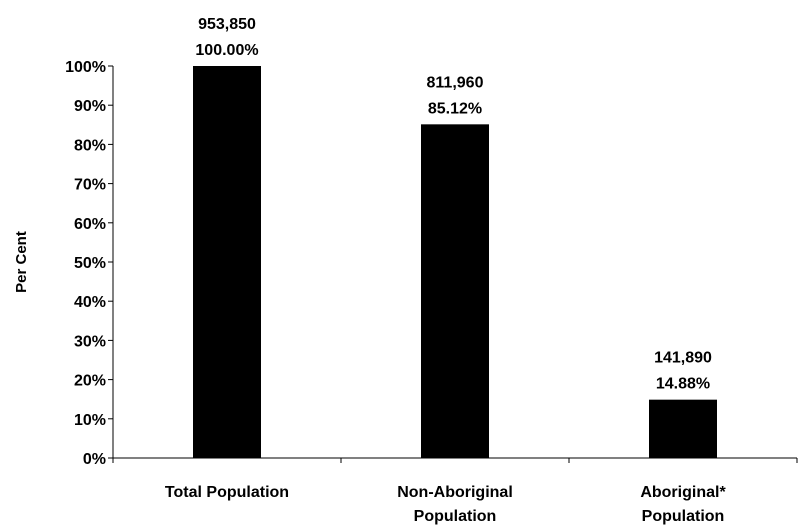 Image resolution: width=799 pixels, height=525 pixels. I want to click on y-tick-label: 70%, so click(90, 185).